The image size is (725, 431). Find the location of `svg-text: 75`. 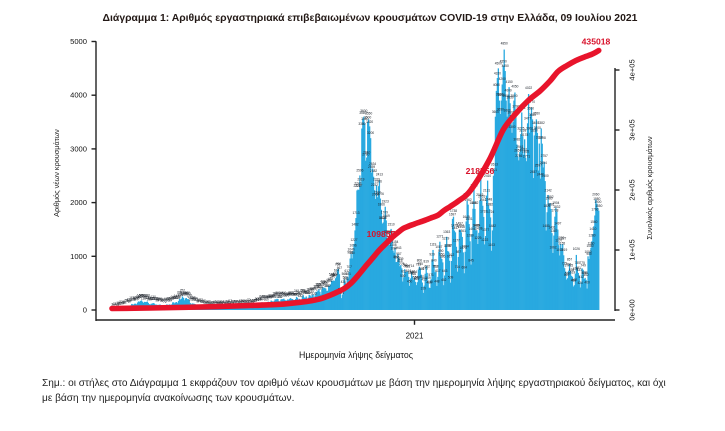

svg-text: 75 is located at coordinates (255, 301).